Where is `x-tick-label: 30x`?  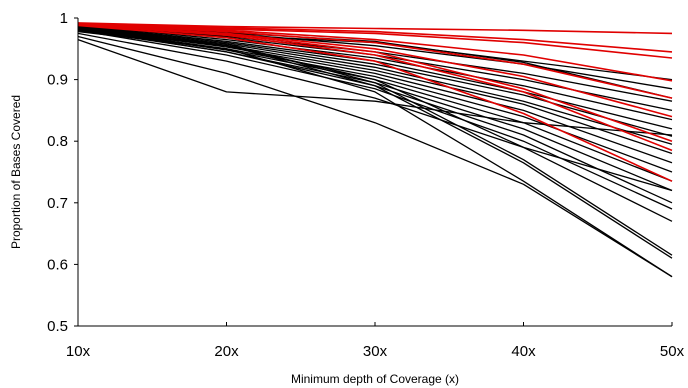 x-tick-label: 30x is located at coordinates (375, 351).